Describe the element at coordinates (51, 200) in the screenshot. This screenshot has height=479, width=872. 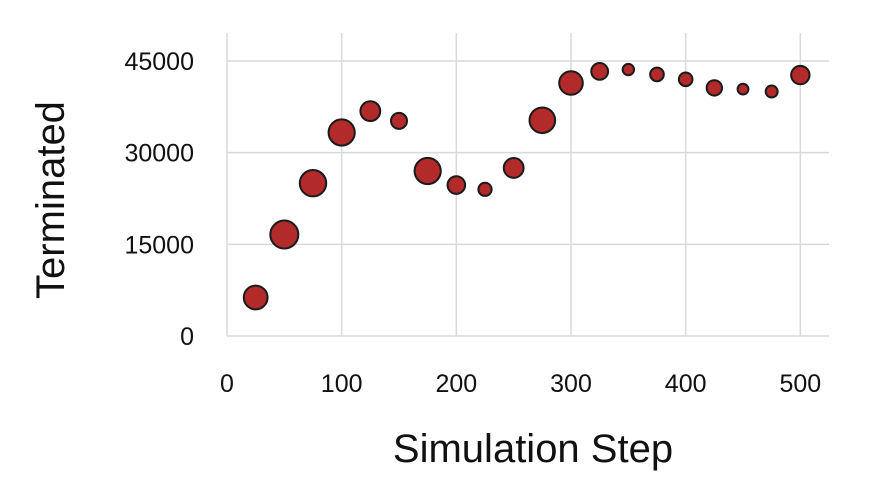
I see `y-axis-title: Terminated` at that location.